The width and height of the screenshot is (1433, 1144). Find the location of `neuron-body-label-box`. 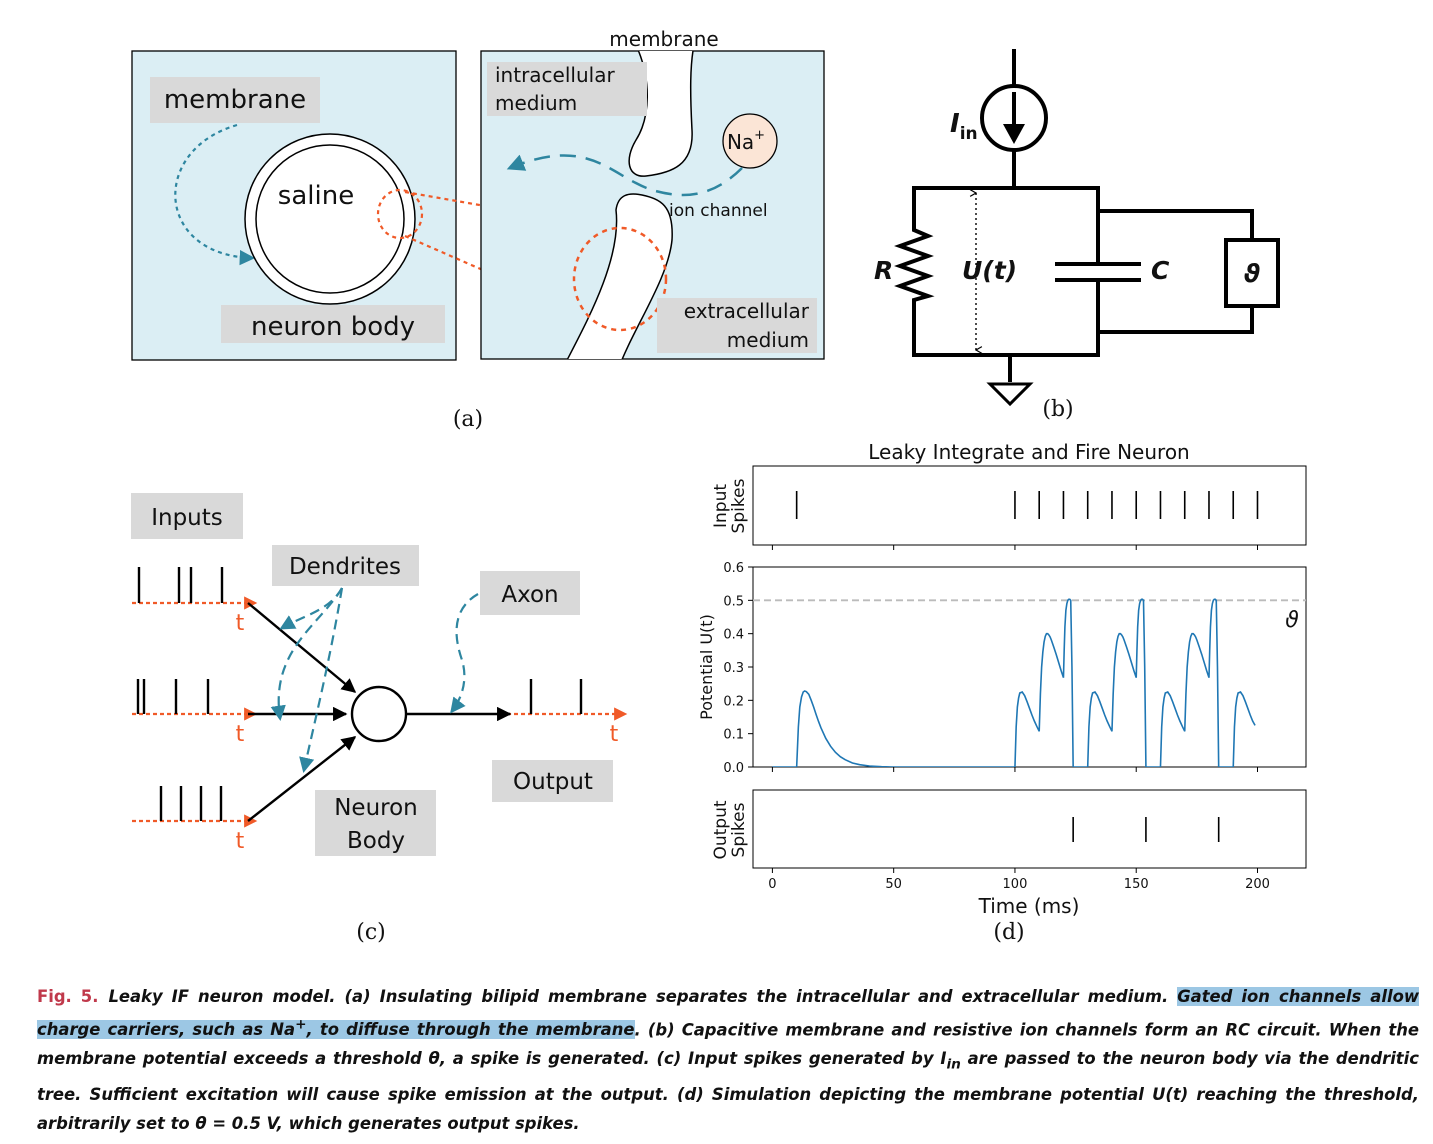

neuron-body-label-box is located at coordinates (333, 324).